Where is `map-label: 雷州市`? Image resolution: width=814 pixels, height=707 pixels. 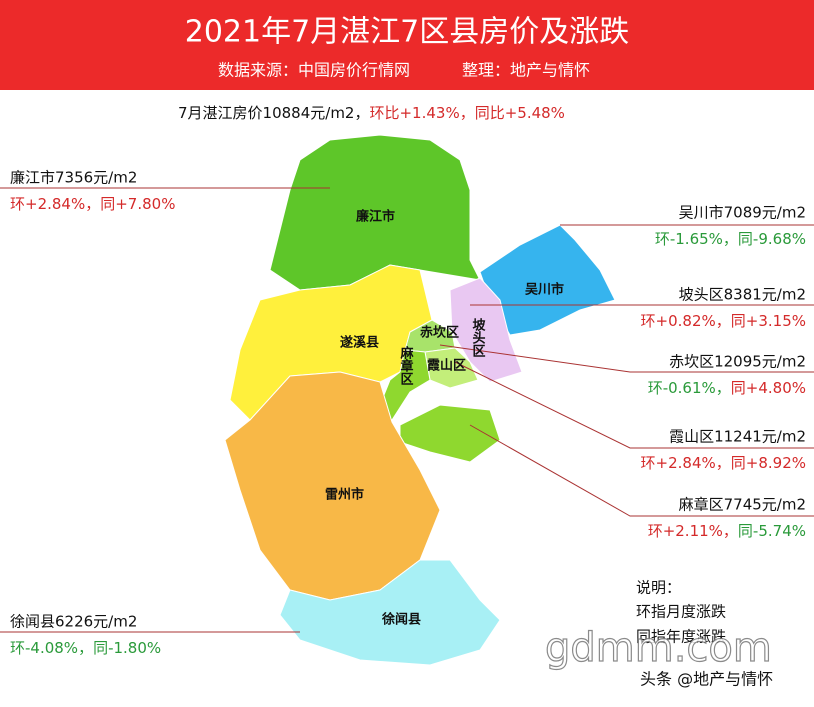 map-label: 雷州市 is located at coordinates (344, 495).